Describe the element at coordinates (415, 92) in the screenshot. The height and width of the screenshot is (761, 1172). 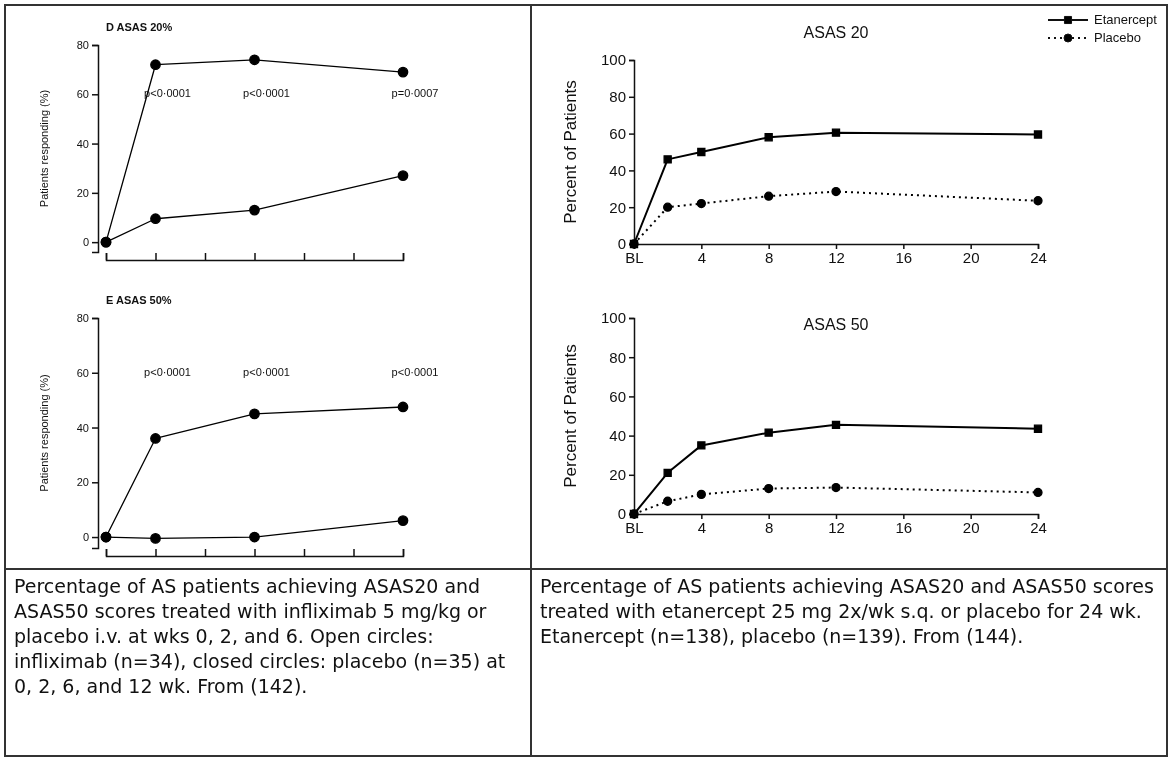
I see `annotation: p=0·0007` at that location.